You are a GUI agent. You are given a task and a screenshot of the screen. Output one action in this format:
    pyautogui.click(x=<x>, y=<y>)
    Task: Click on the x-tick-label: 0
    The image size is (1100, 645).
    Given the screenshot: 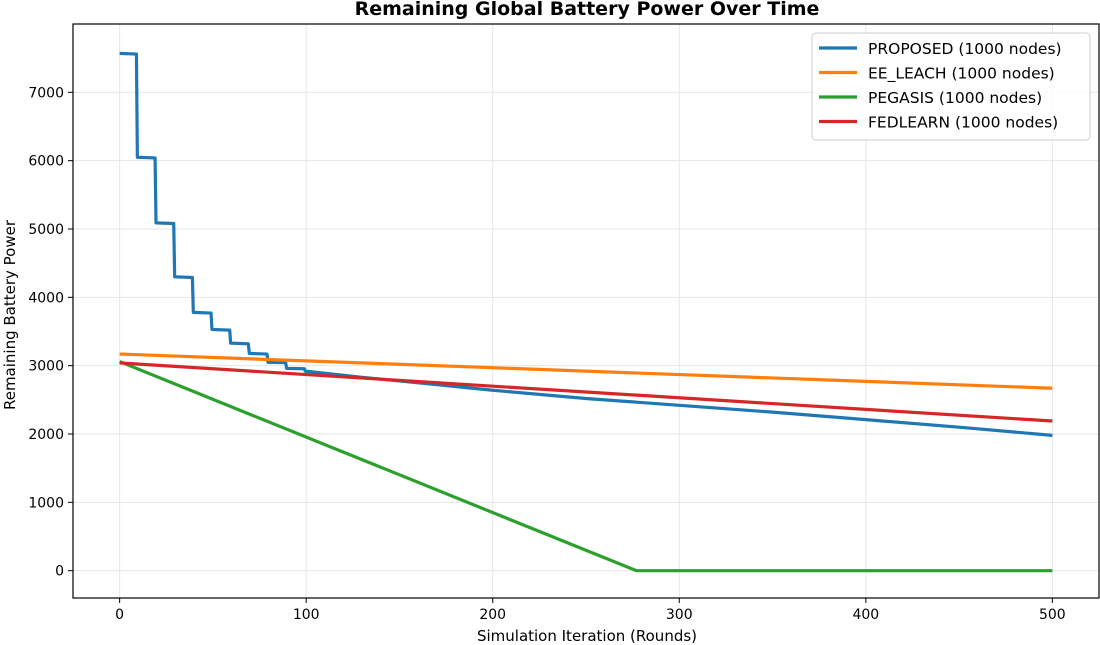 What is the action you would take?
    pyautogui.click(x=119, y=615)
    